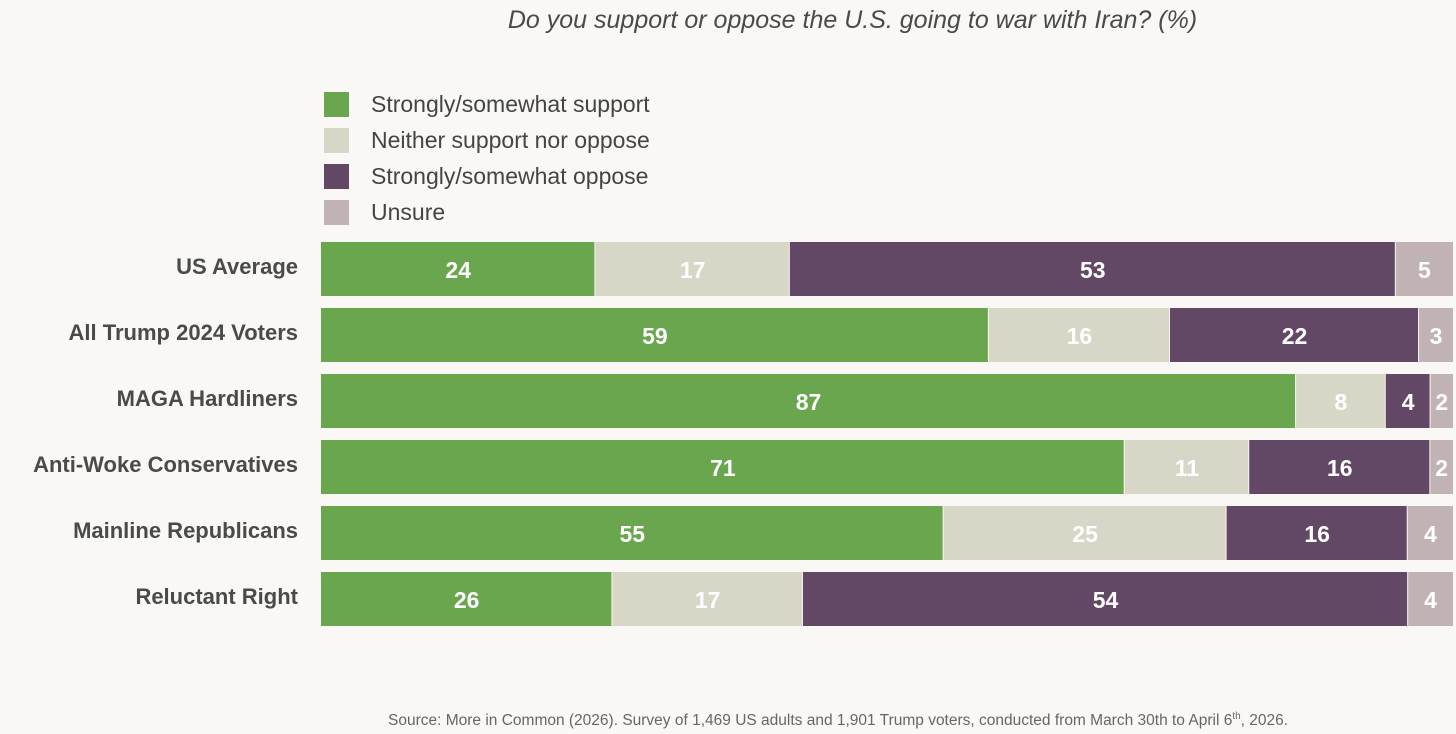 The image size is (1456, 734). I want to click on legend-label: Strongly/somewhat oppose, so click(510, 175).